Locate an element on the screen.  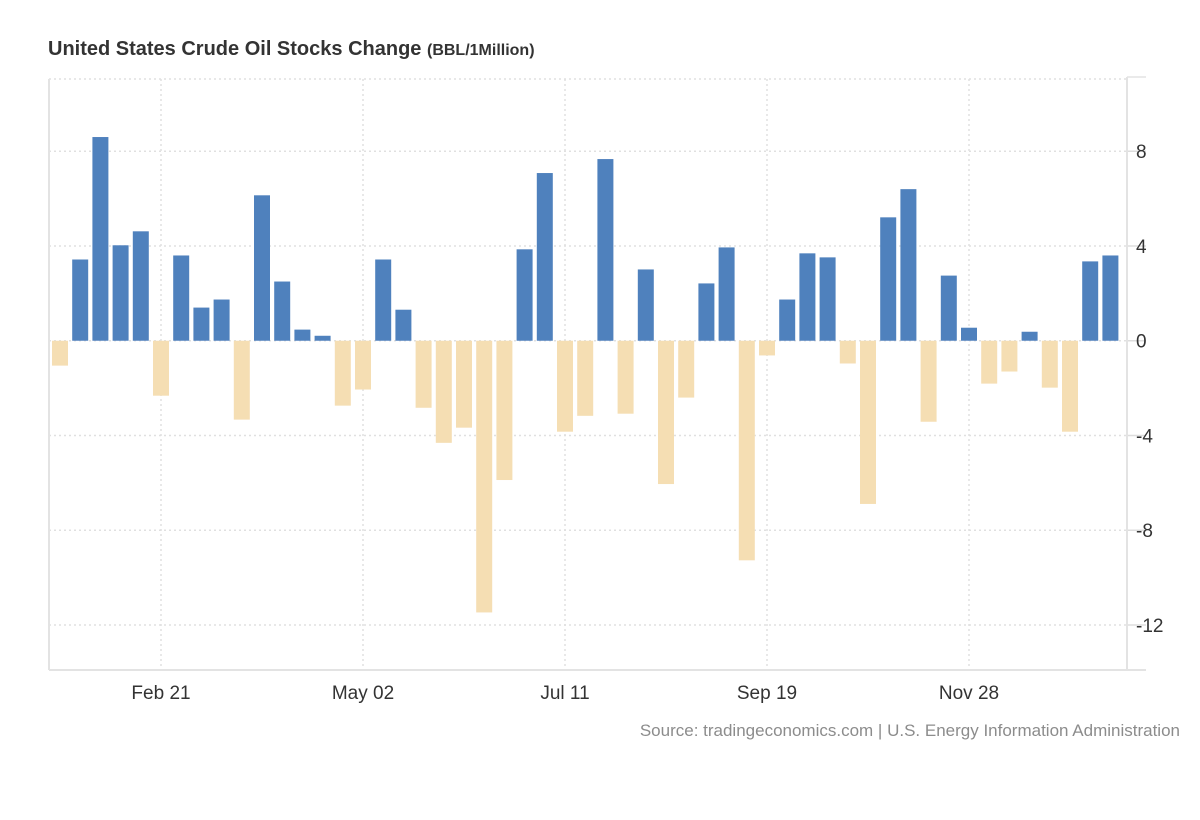
x-tick-label: Feb 21 is located at coordinates (160, 693).